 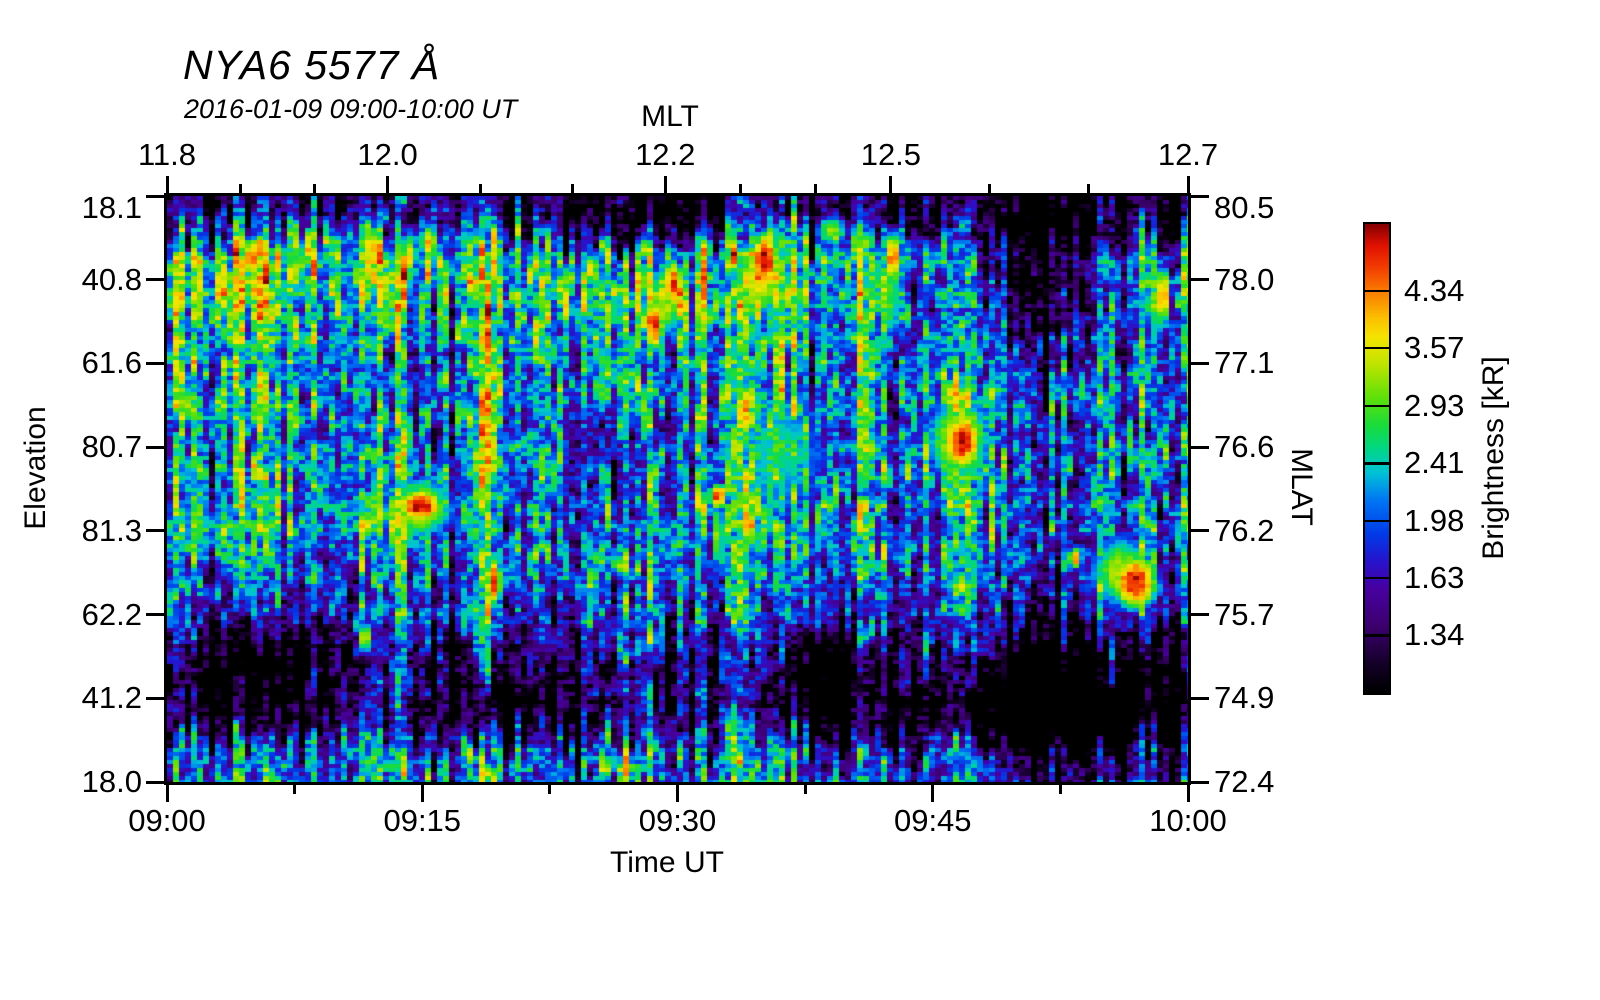 I want to click on colorbar-tick-label: 1.98, so click(x=1434, y=520).